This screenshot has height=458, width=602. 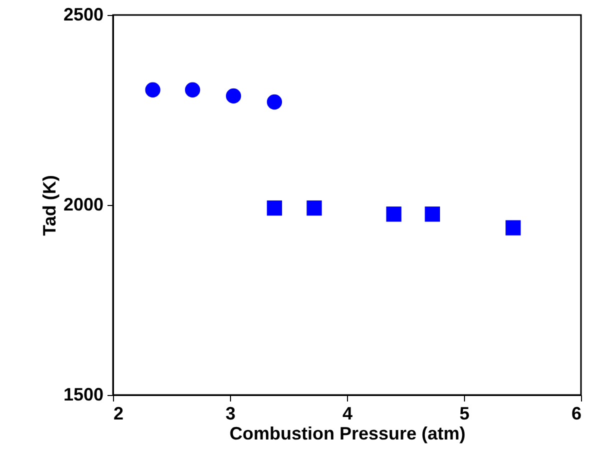 I want to click on y-tick-label: 1500, so click(x=83, y=394).